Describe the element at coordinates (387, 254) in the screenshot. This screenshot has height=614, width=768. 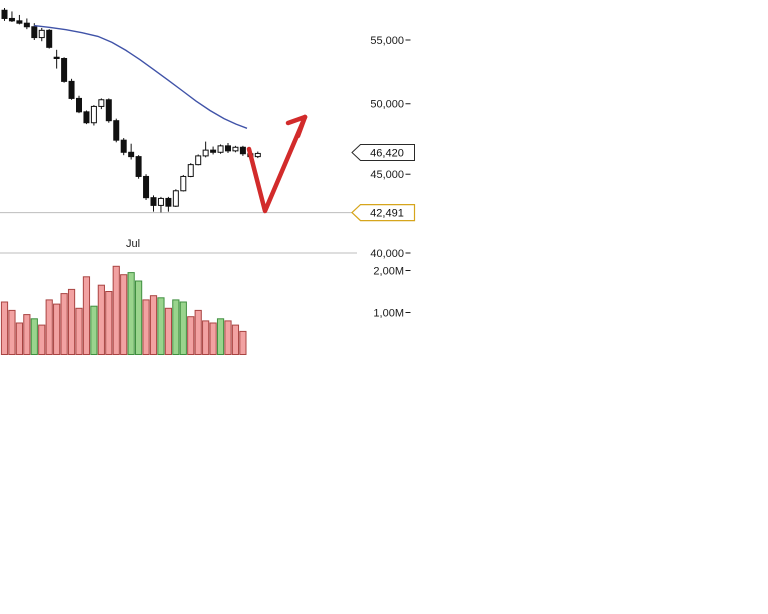
I see `price-tick-label: 40,000` at that location.